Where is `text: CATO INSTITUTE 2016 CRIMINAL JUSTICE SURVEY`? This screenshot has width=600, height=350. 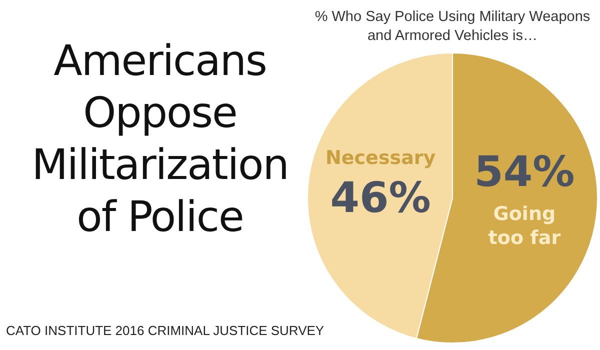 text: CATO INSTITUTE 2016 CRIMINAL JUSTICE SURVEY is located at coordinates (165, 330).